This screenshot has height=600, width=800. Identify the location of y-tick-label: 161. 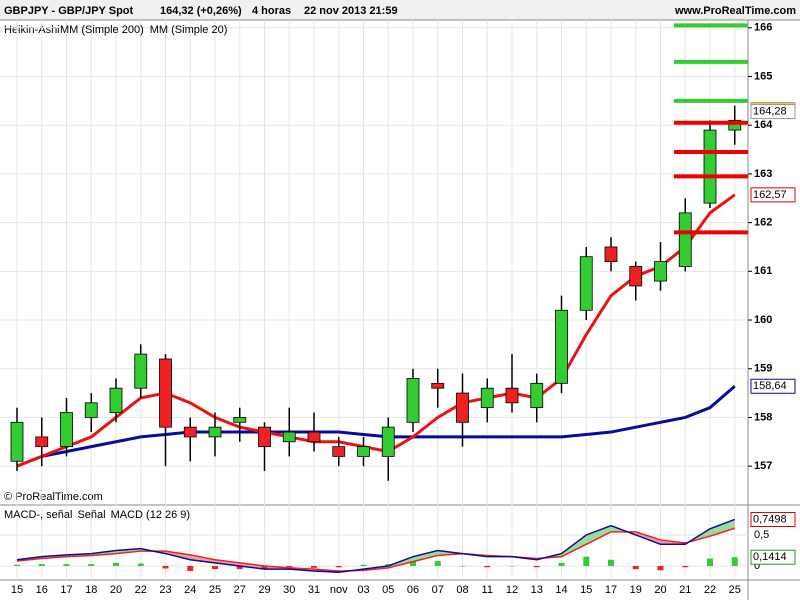
(763, 271).